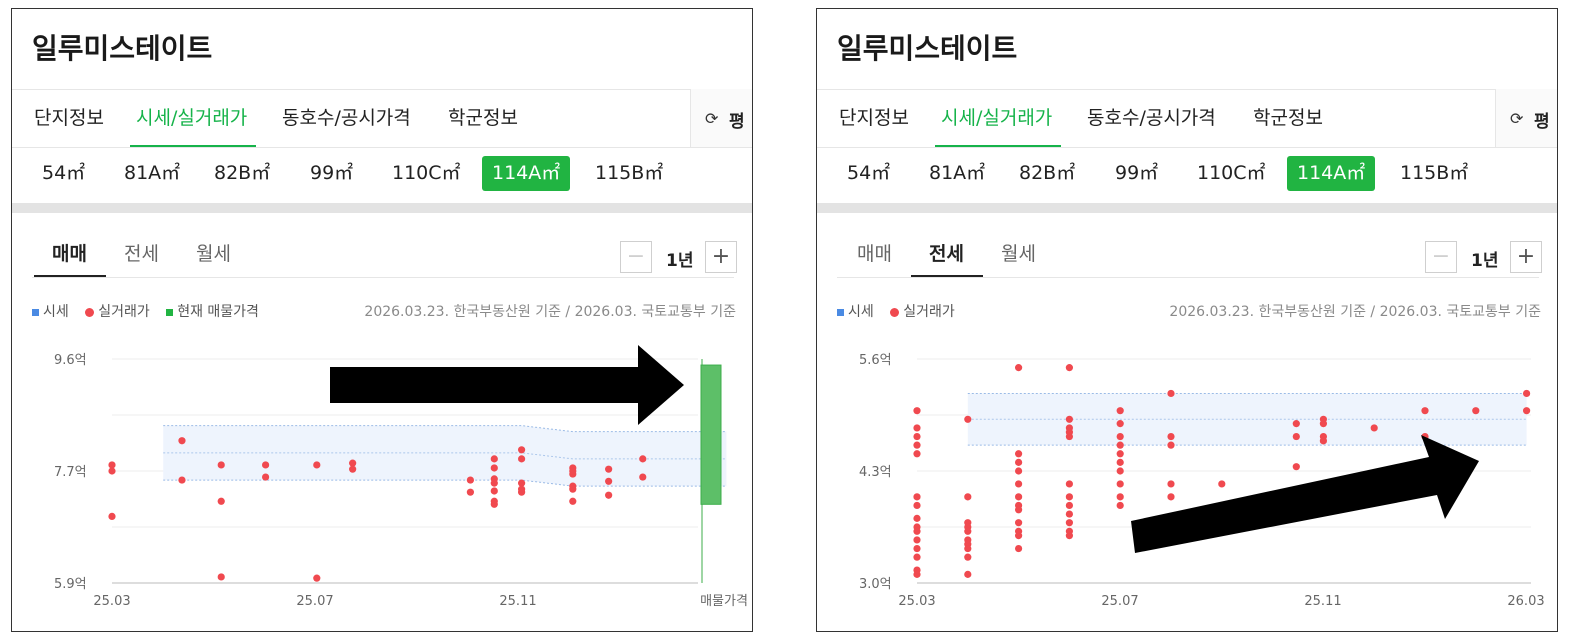 Image resolution: width=1583 pixels, height=641 pixels. Describe the element at coordinates (895, 312) in the screenshot. I see `legend-trade-dot` at that location.